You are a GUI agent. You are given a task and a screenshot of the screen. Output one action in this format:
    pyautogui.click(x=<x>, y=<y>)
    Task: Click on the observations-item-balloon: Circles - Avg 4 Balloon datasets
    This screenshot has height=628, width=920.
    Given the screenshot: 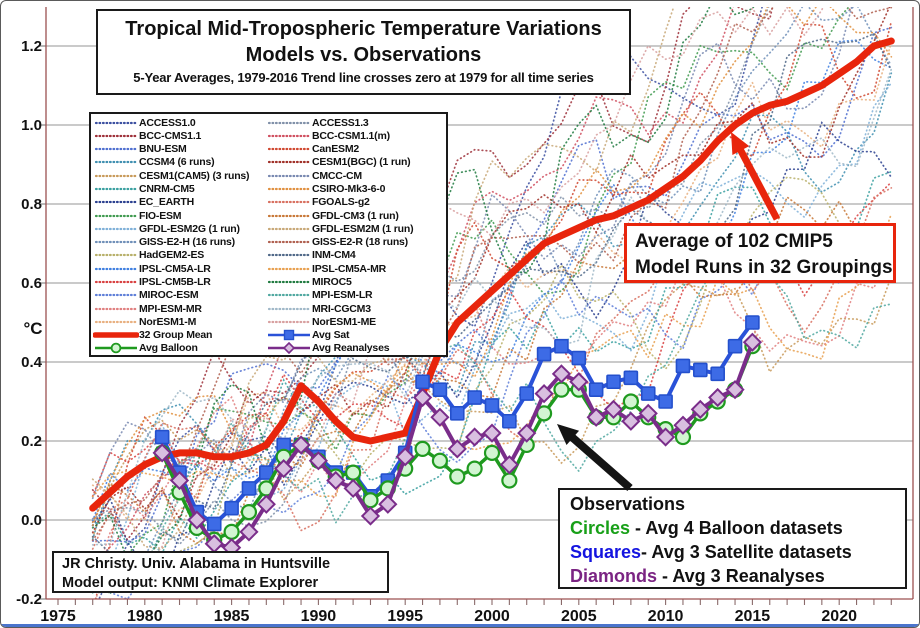 What is the action you would take?
    pyautogui.click(x=732, y=528)
    